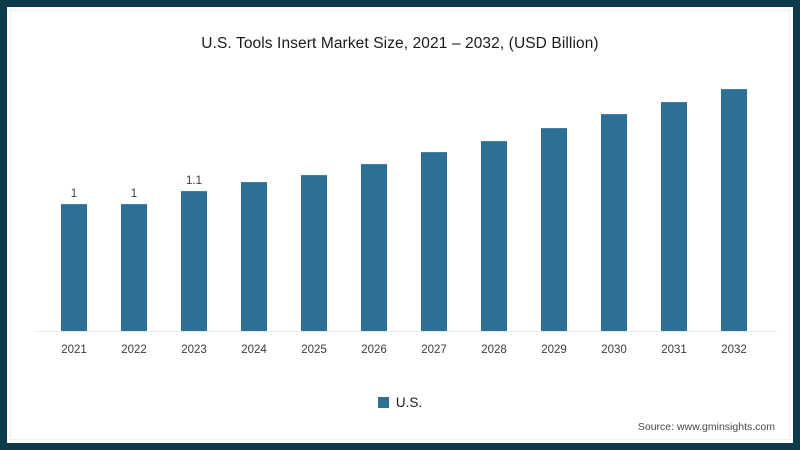 This screenshot has width=800, height=450. I want to click on x-tick-label: 2030, so click(614, 350).